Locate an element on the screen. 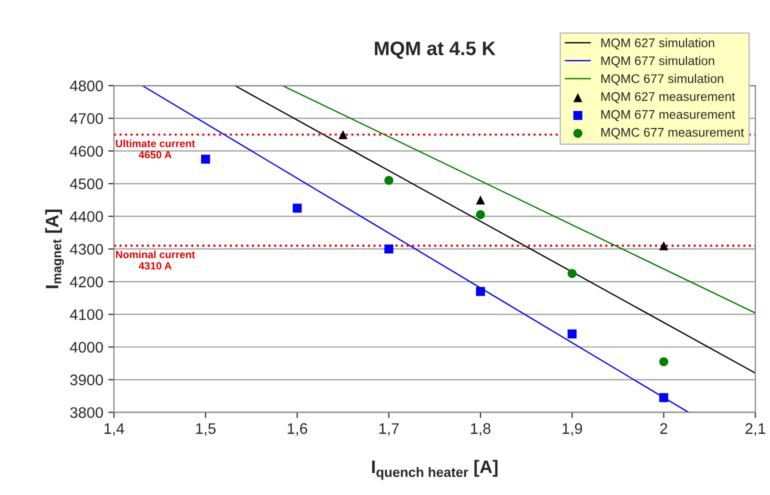  x-tick-label: 1,5 is located at coordinates (206, 429).